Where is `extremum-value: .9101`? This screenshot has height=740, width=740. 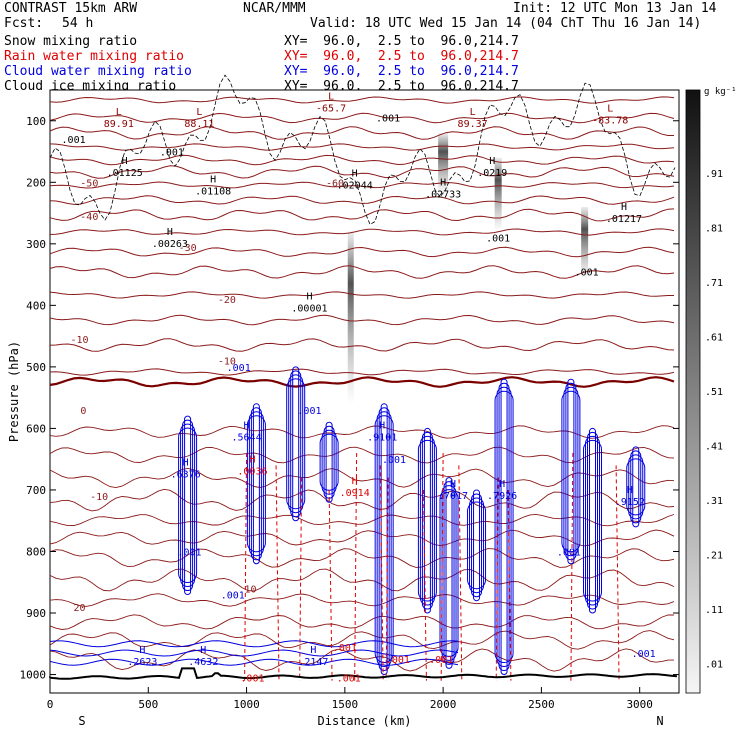 extremum-value: .9101 is located at coordinates (382, 438).